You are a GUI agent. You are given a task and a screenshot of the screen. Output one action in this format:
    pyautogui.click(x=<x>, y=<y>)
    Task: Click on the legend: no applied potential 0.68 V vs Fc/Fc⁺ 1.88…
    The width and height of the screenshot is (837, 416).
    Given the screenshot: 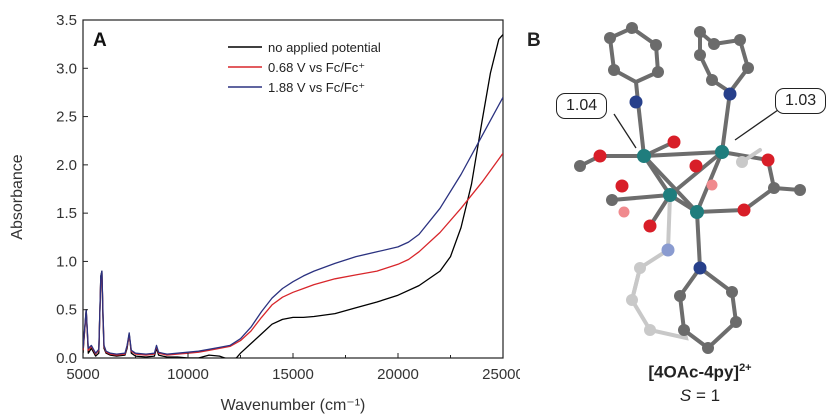 What is the action you would take?
    pyautogui.click(x=304, y=67)
    